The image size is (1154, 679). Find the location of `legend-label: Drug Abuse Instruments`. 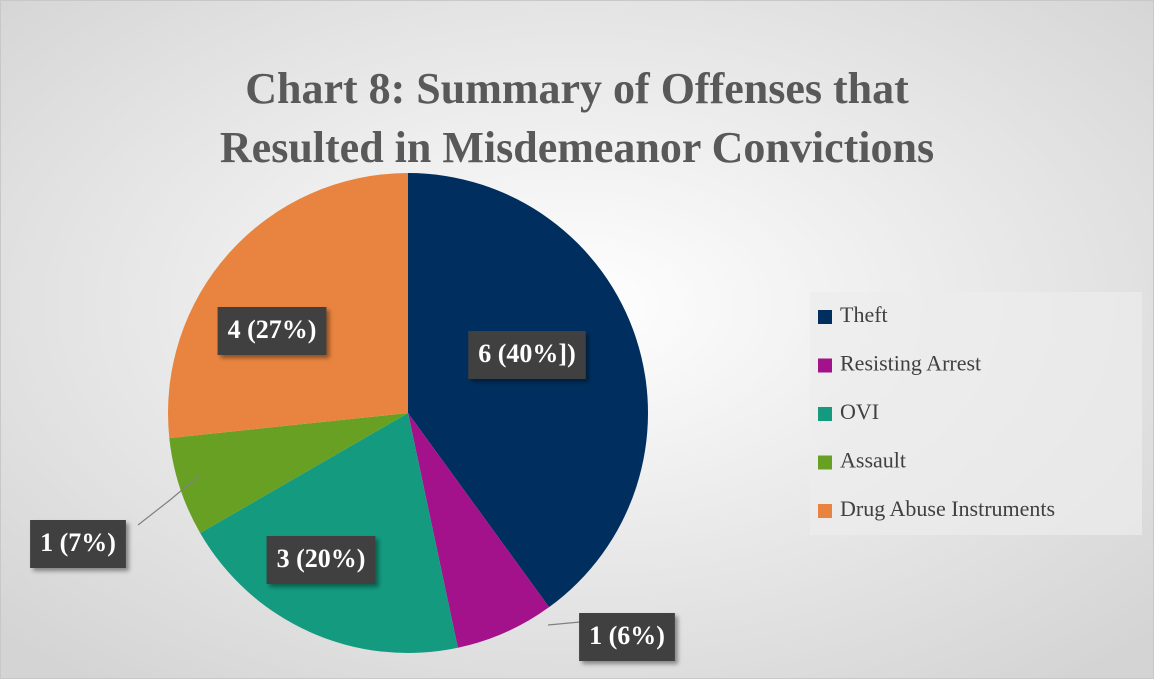

legend-label: Drug Abuse Instruments is located at coordinates (947, 508).